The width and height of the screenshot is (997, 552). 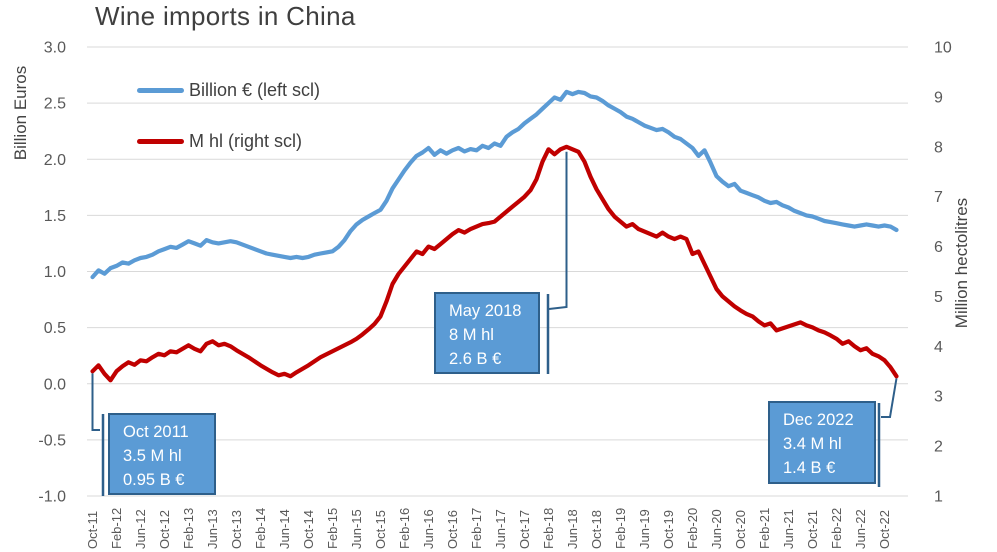 What do you see at coordinates (55, 328) in the screenshot?
I see `left-axis-tick-label: 0.5` at bounding box center [55, 328].